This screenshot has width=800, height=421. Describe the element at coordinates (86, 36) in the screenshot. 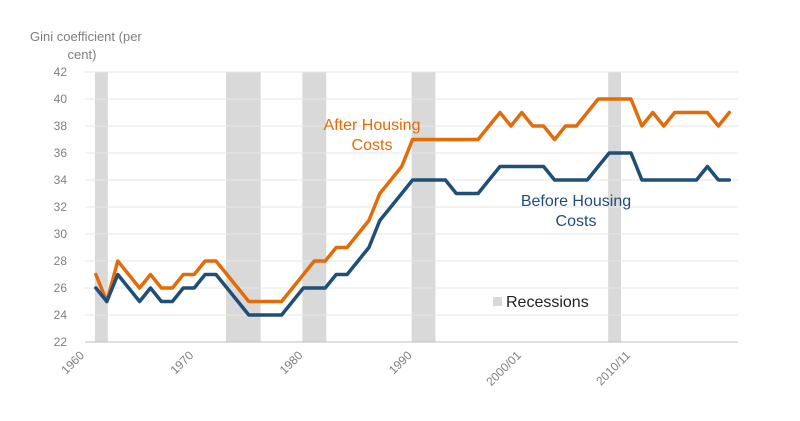

I see `y-axis-label-line1: Gini coefficient (per` at that location.